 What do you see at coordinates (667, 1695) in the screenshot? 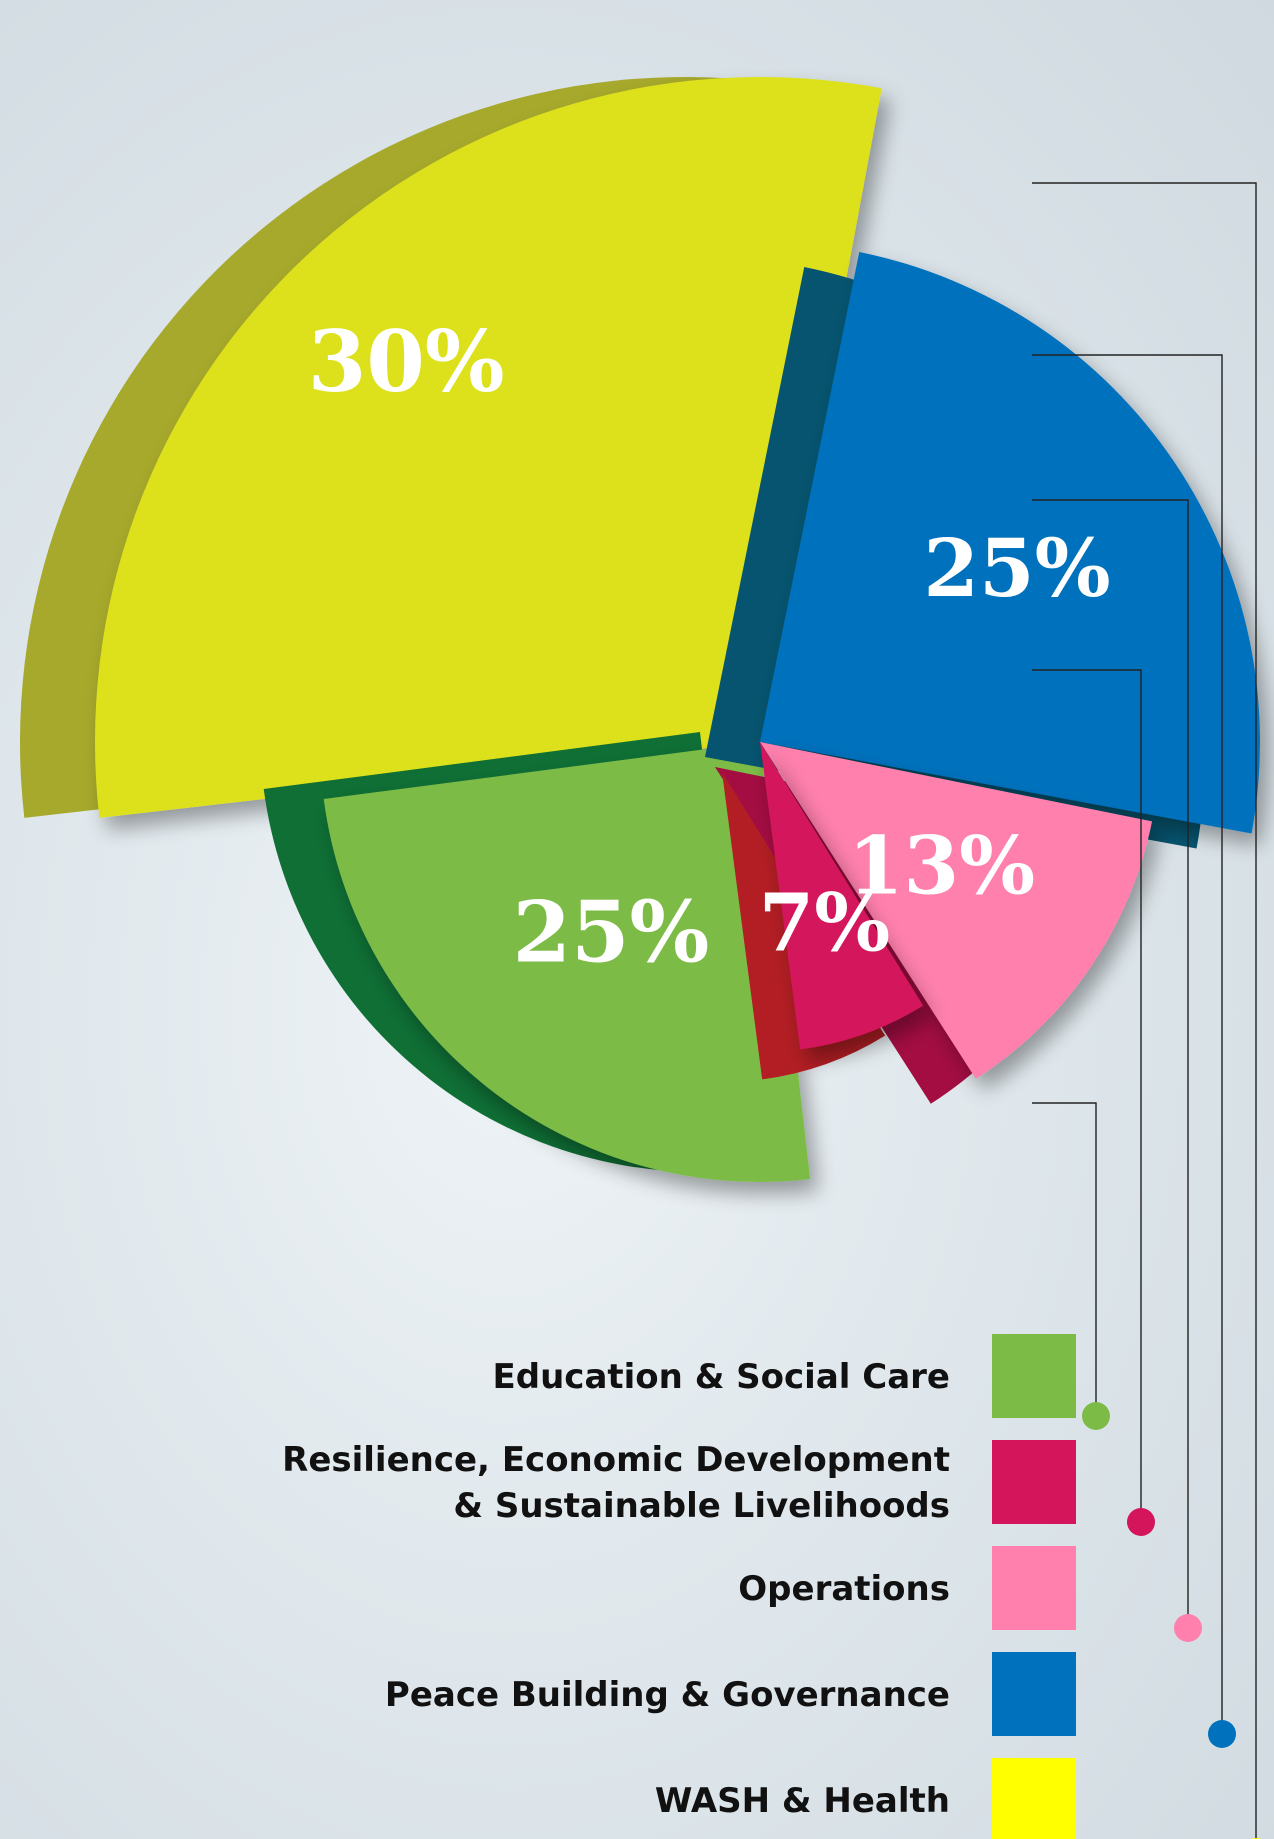
I see `legend-label: Peace Building & Governance` at bounding box center [667, 1695].